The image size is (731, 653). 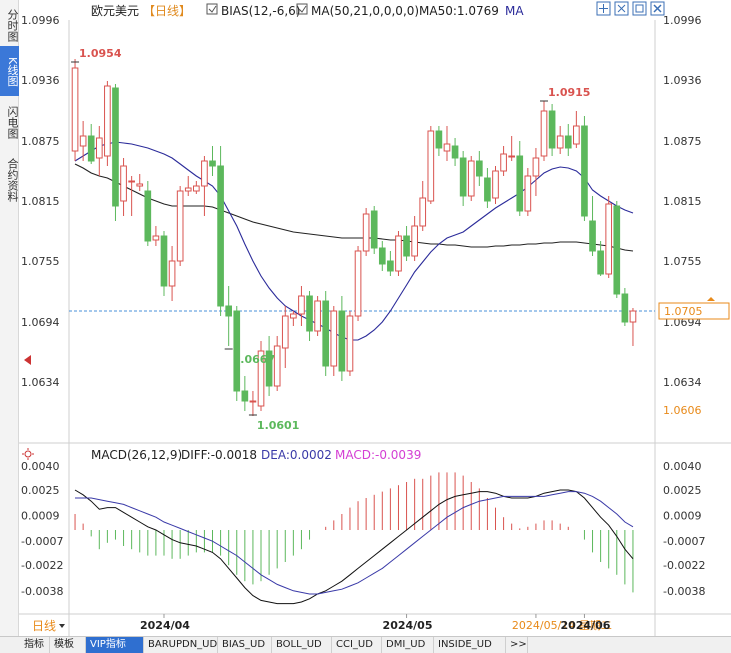 I want to click on extreme-label: 1.0601, so click(x=278, y=425).